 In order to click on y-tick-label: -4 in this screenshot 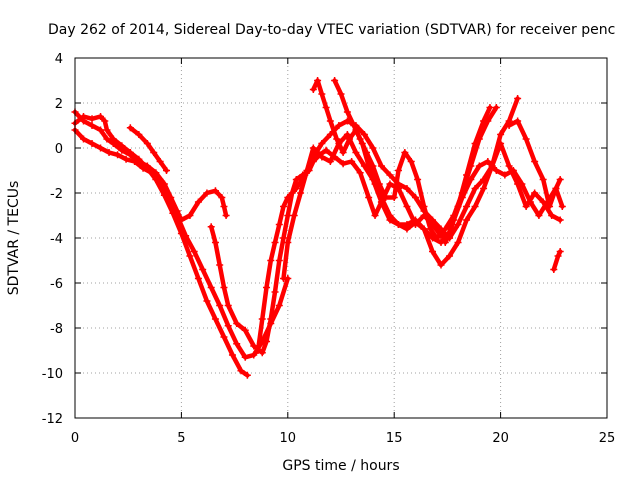, I will do `click(56, 239)`.